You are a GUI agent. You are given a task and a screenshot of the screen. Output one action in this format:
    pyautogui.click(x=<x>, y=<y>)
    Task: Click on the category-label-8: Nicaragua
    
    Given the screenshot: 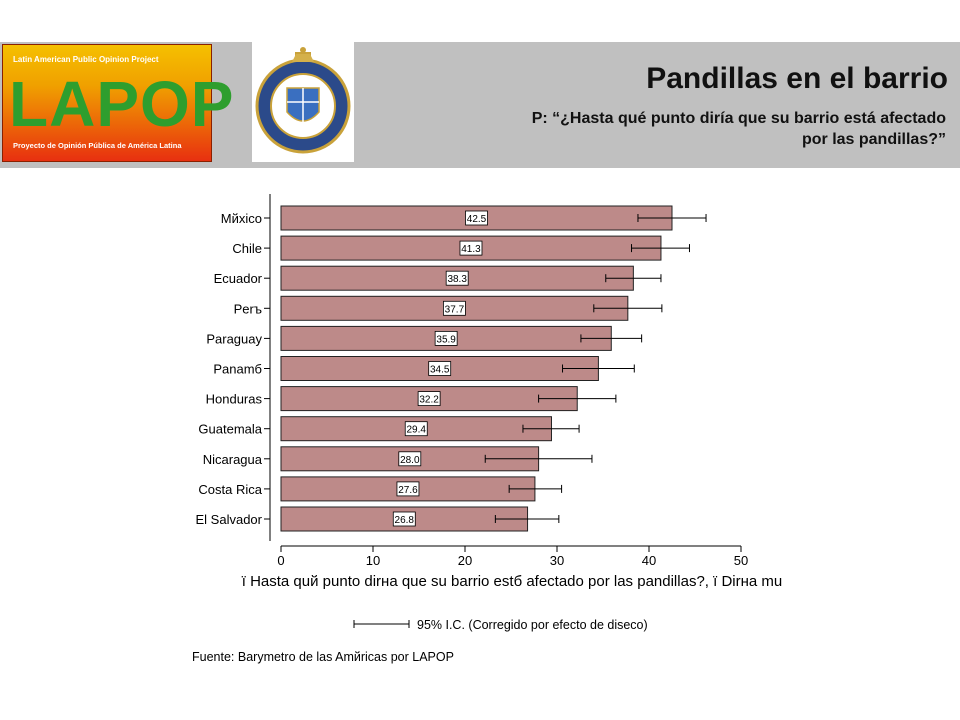 What is the action you would take?
    pyautogui.click(x=233, y=459)
    